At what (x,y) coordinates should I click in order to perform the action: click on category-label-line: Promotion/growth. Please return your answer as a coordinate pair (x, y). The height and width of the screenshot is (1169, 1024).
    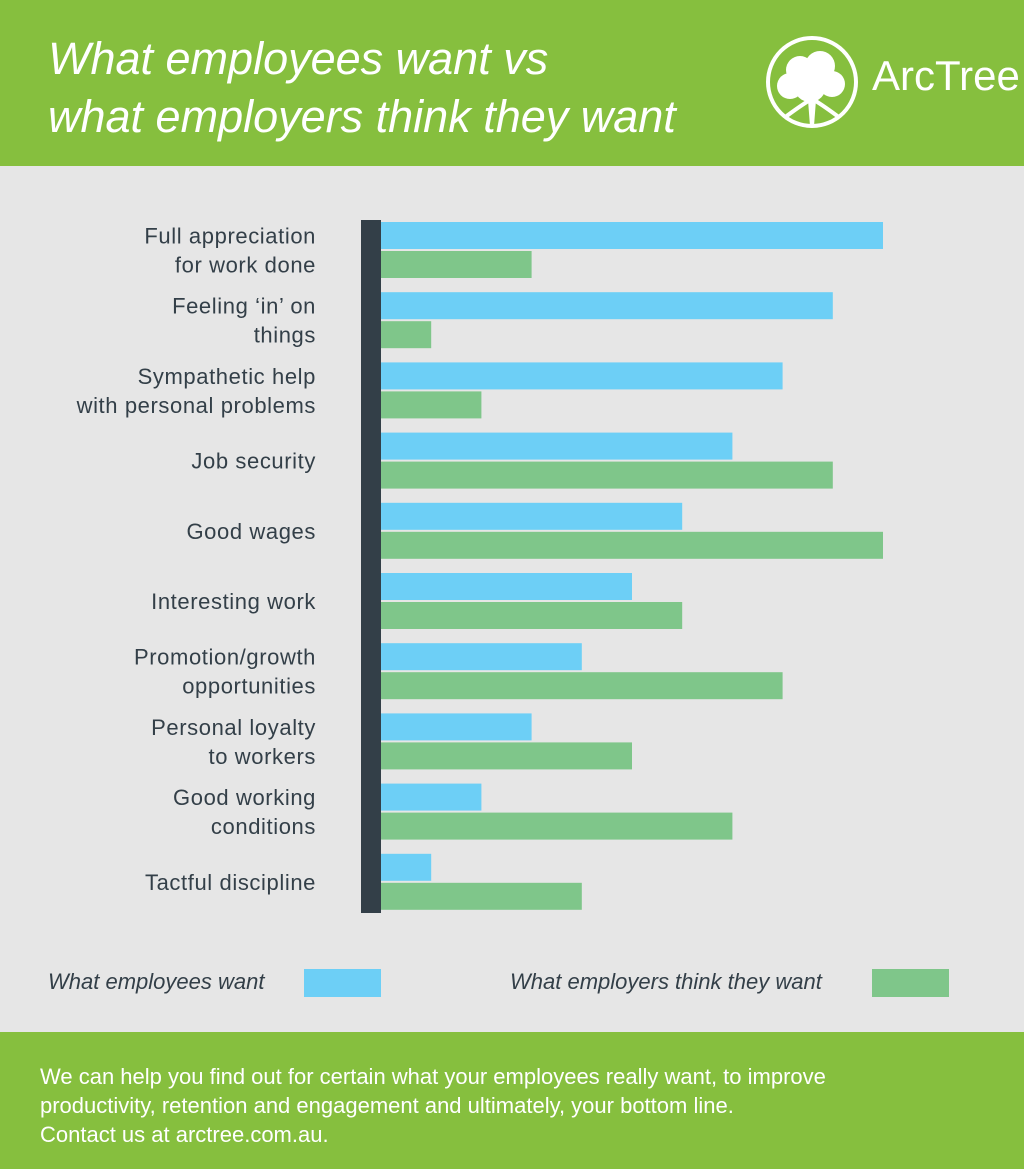
    Looking at the image, I should click on (225, 657).